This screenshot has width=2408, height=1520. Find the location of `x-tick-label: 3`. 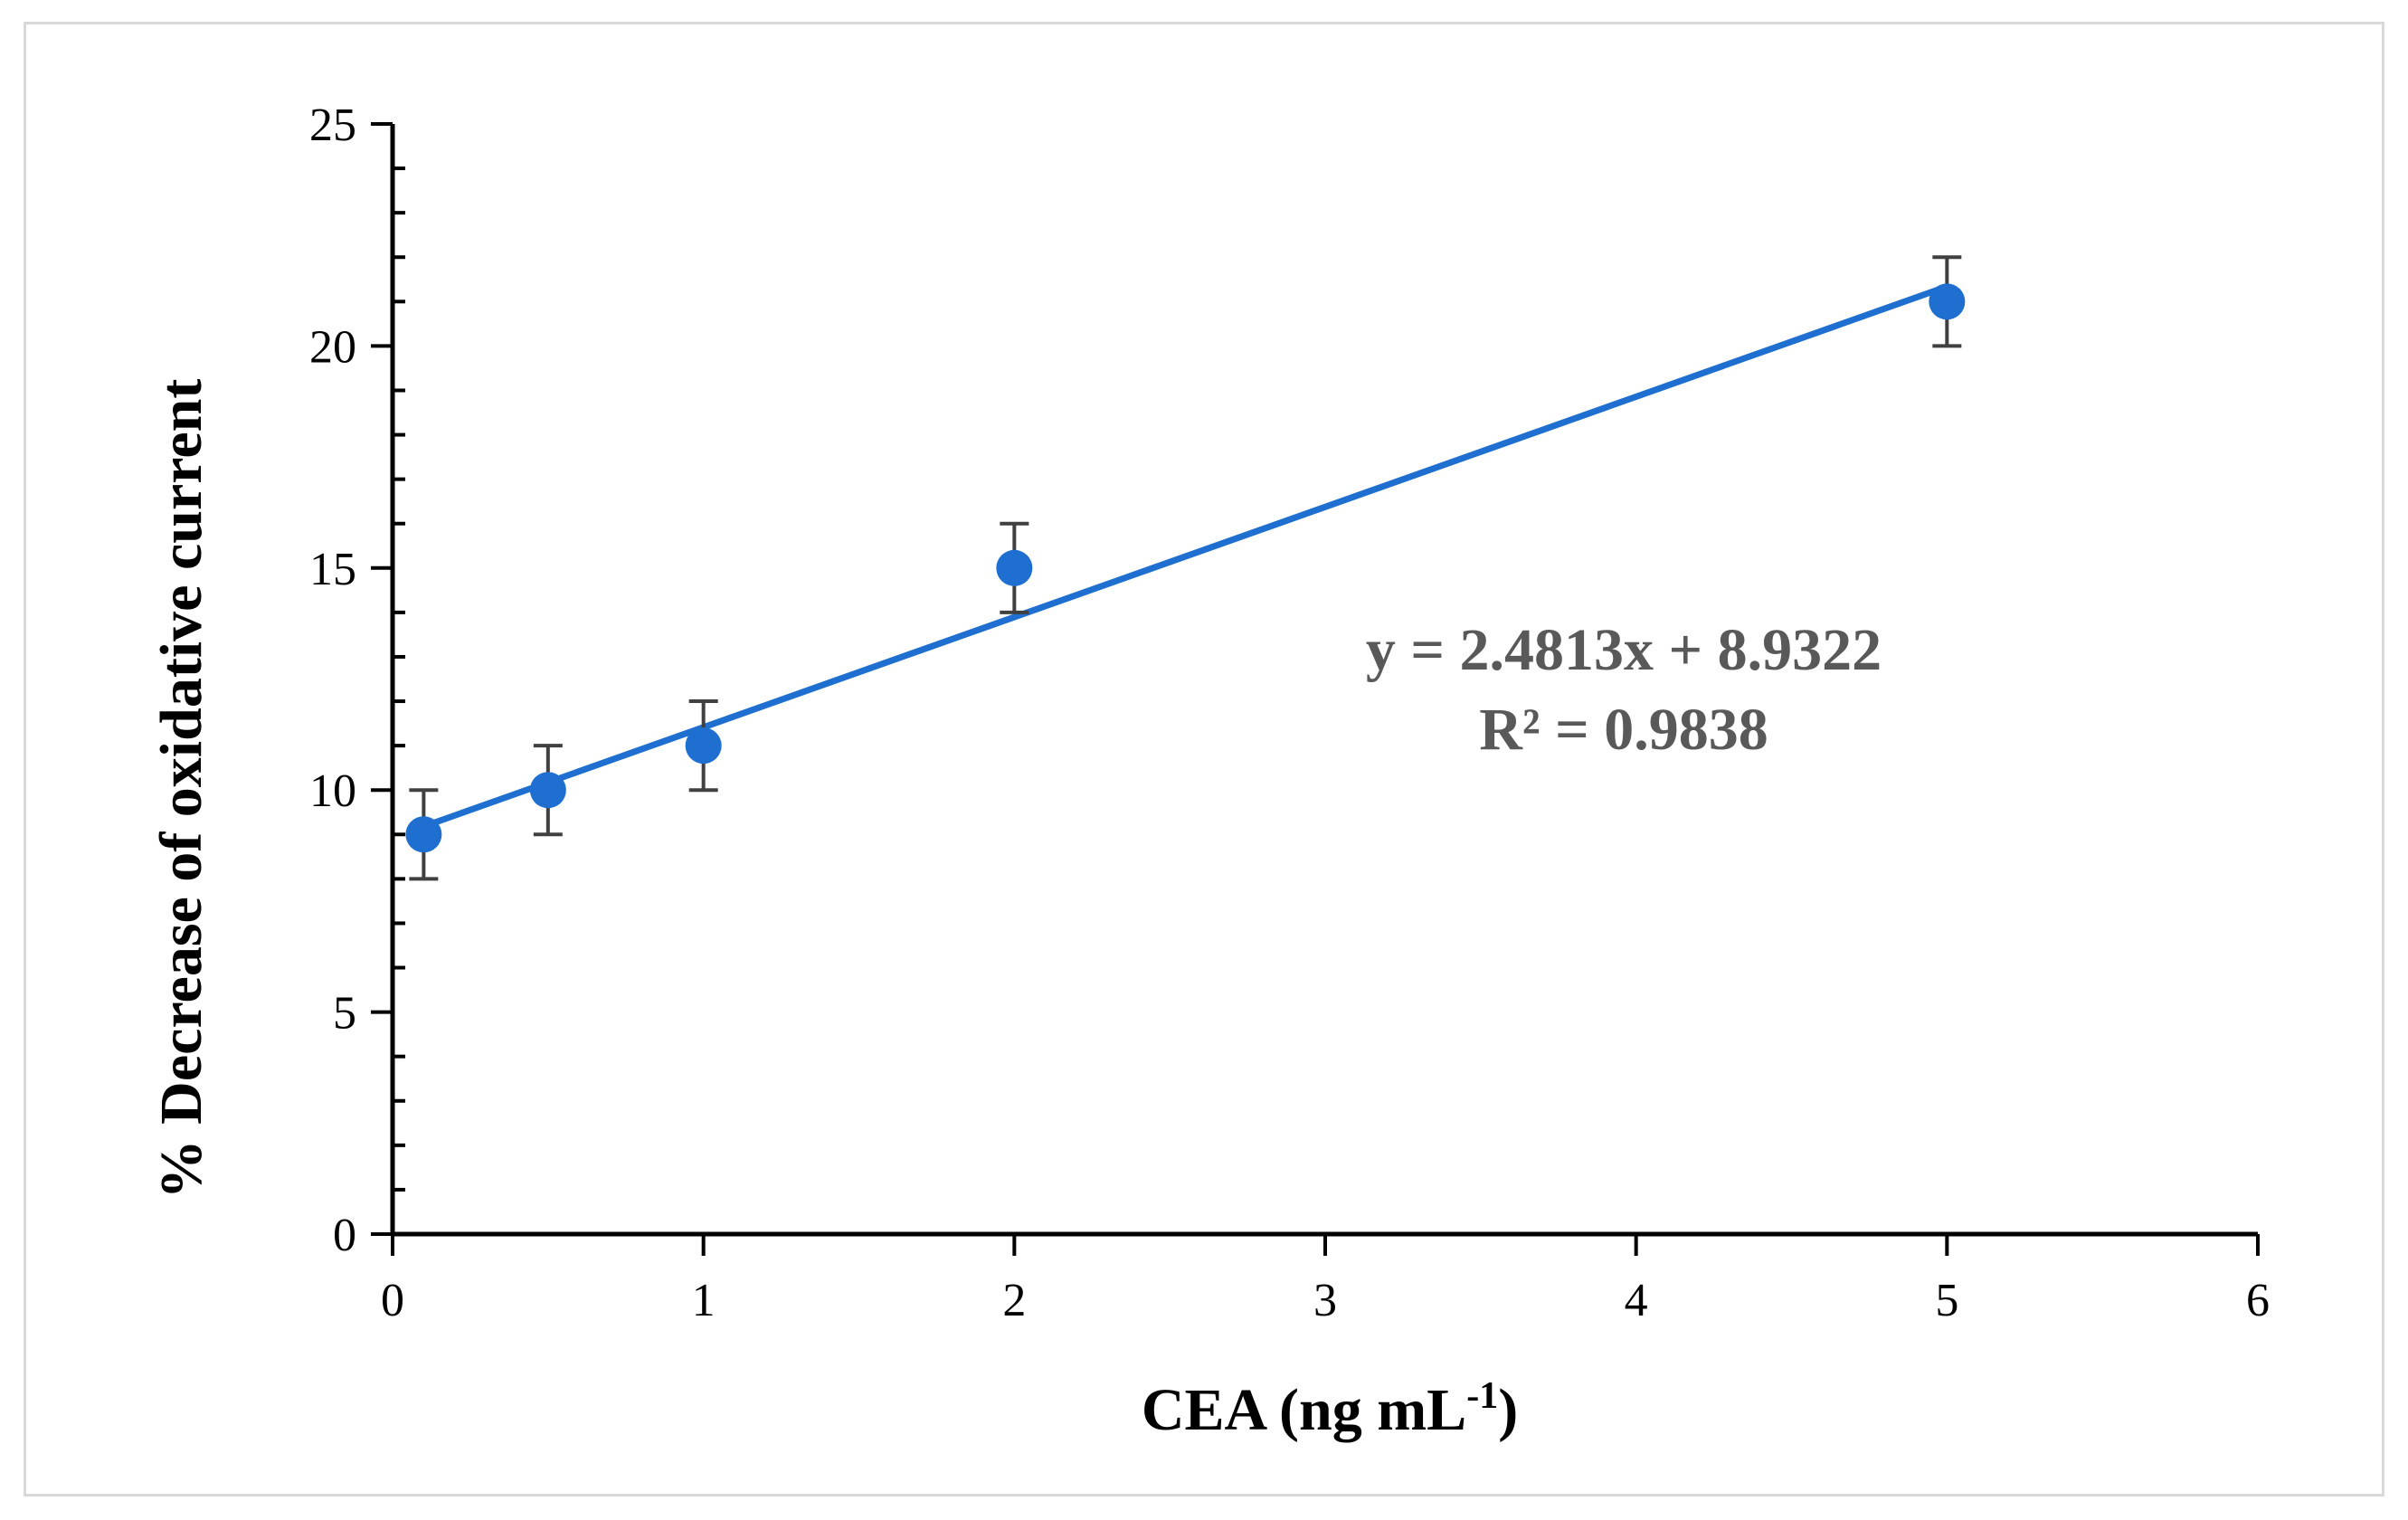

x-tick-label: 3 is located at coordinates (1325, 1301).